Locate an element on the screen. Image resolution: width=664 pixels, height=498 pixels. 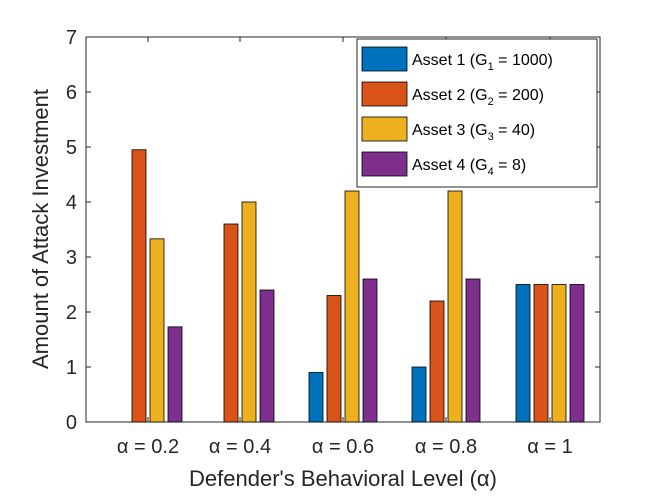
bar-series2-α = 0.4 is located at coordinates (231, 323).